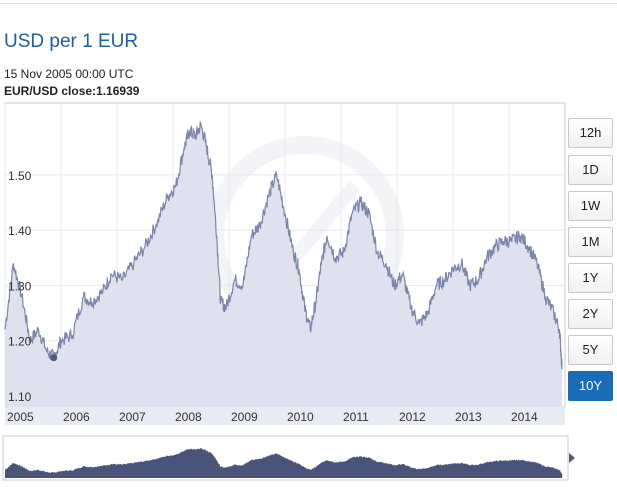 The image size is (617, 487). Describe the element at coordinates (20, 342) in the screenshot. I see `y-tick-label: 1.20` at that location.